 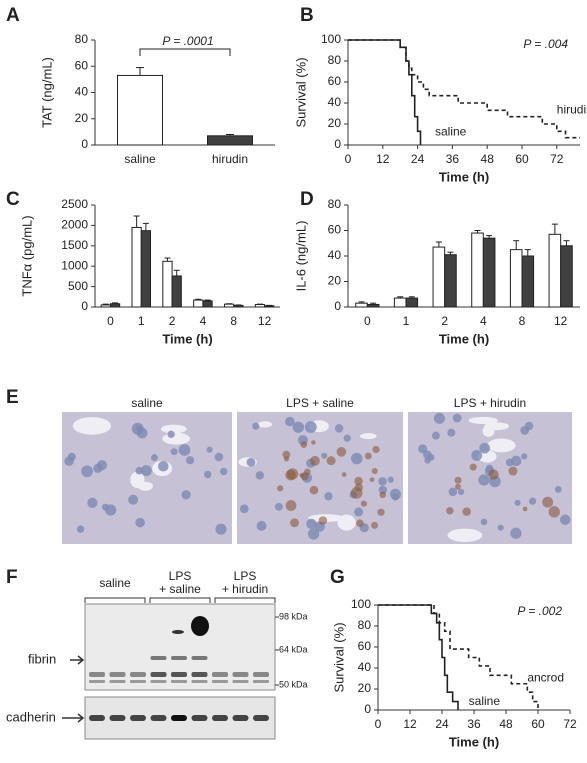 I want to click on y-tick-label: 60, so click(x=82, y=65).